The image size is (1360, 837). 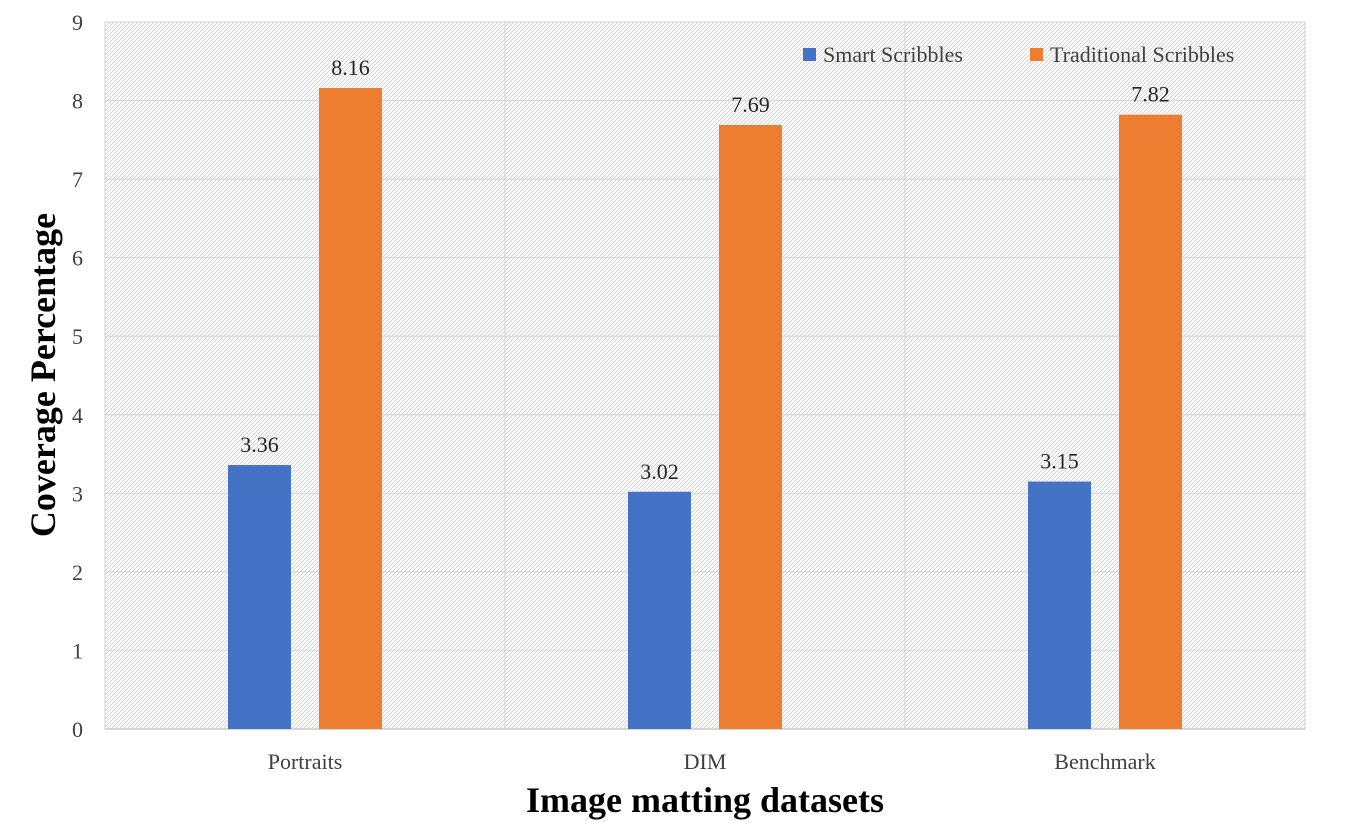 What do you see at coordinates (43, 375) in the screenshot?
I see `y-axis-title: Coverage Percentage` at bounding box center [43, 375].